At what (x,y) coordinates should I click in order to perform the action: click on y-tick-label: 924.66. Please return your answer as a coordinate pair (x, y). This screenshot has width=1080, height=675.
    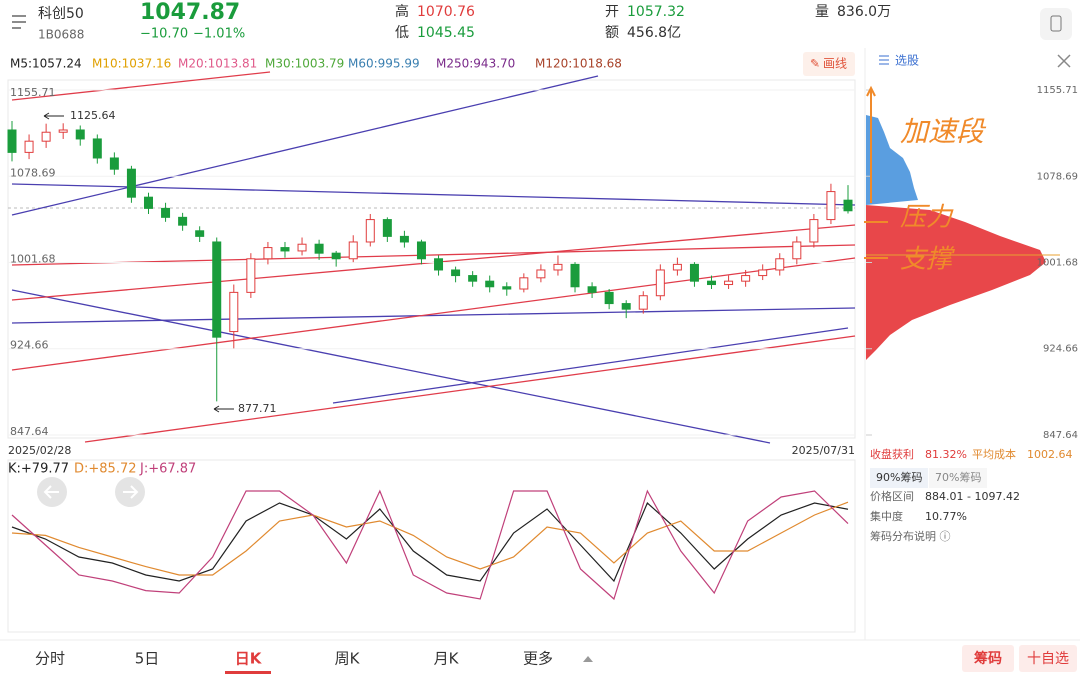
    Looking at the image, I should click on (29, 345).